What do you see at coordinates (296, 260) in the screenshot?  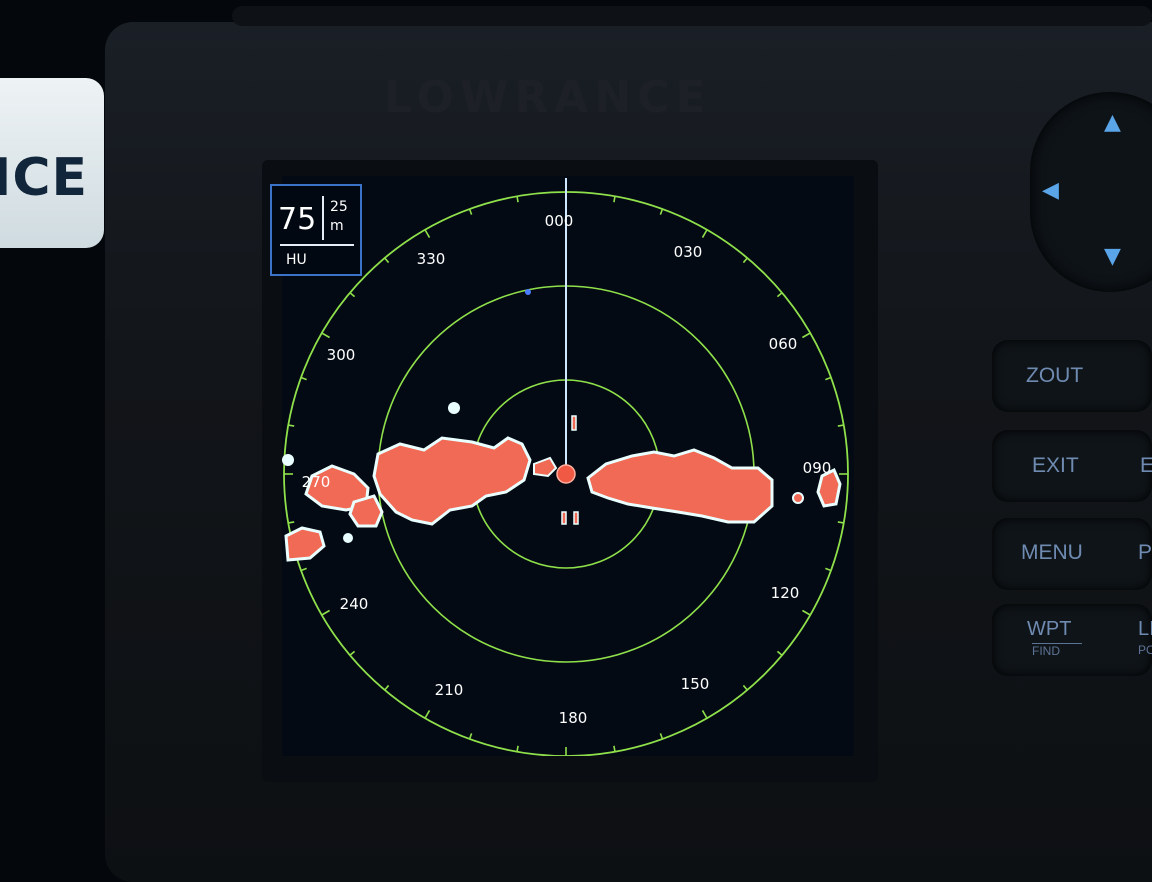 I see `orientation-mode: HU` at bounding box center [296, 260].